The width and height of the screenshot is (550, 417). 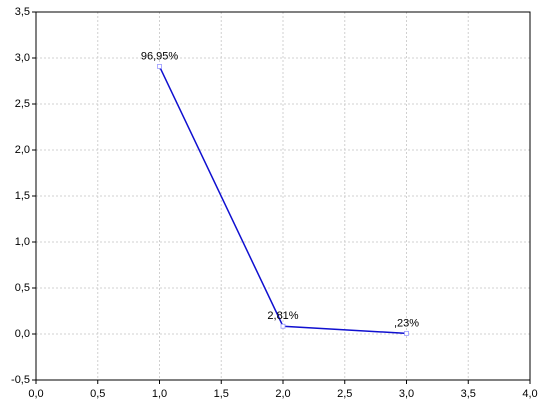 What do you see at coordinates (529, 394) in the screenshot?
I see `x-tick-label: 4,0` at bounding box center [529, 394].